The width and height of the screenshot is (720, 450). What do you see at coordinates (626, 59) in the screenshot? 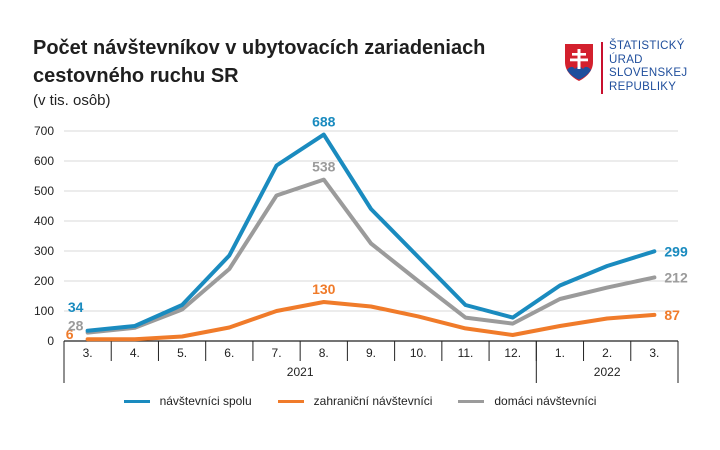
I see `logo-line: ÚRAD` at bounding box center [626, 59].